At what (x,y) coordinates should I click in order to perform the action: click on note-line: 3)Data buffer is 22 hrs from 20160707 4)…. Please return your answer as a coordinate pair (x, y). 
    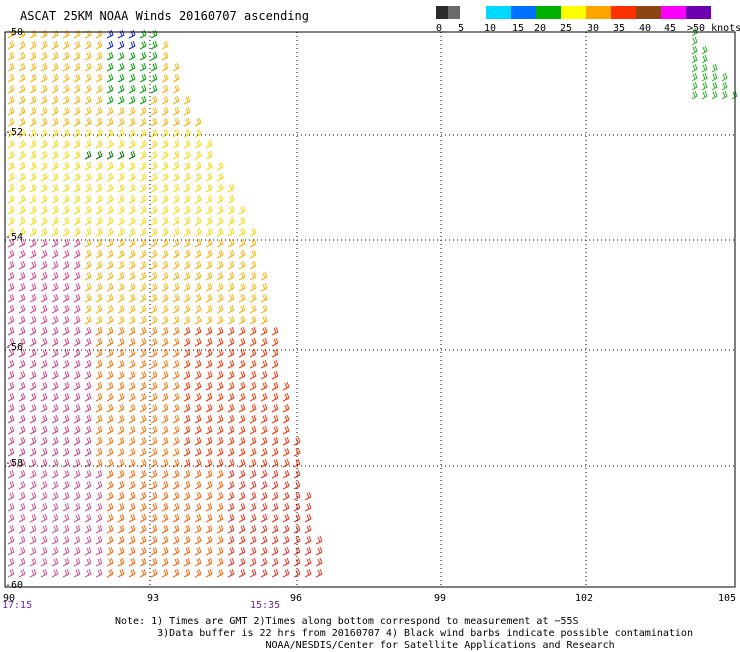
    Looking at the image, I should click on (404, 633).